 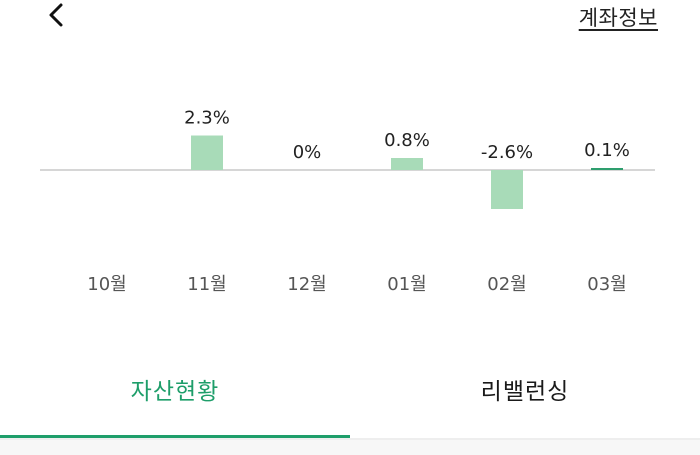 I want to click on tab-rebalancing-label: 리밸런싱, so click(x=525, y=392).